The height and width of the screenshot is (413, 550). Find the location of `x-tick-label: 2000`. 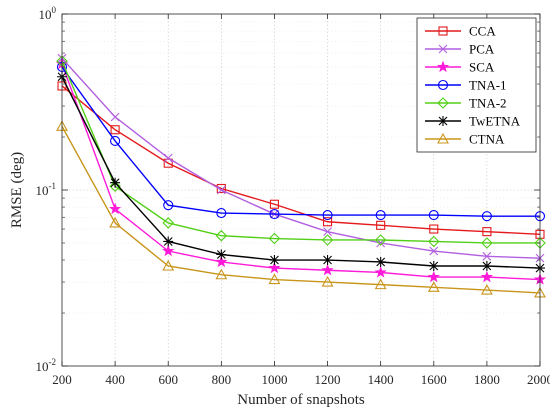

x-tick-label: 2000 is located at coordinates (538, 379).